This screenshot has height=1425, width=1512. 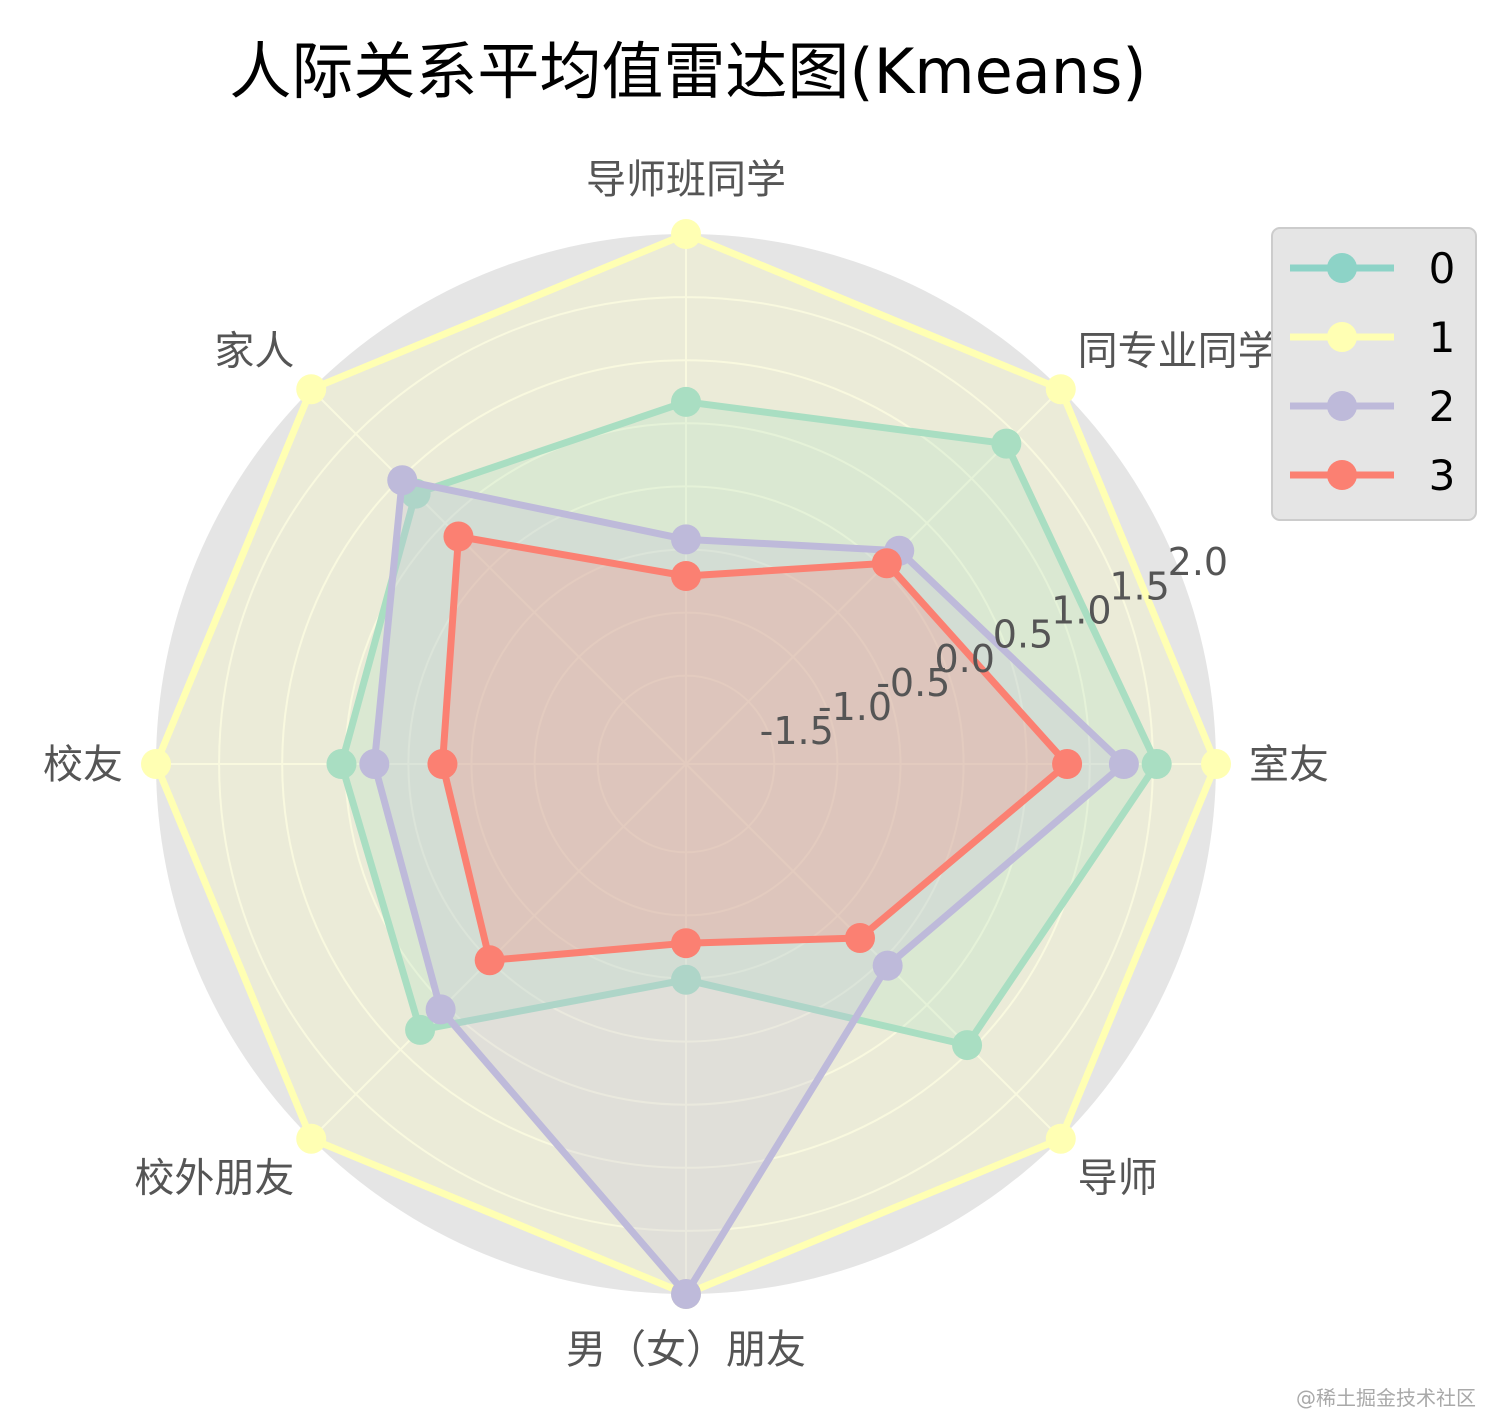 I want to click on r-tick-label: 2.0, so click(x=1198, y=562).